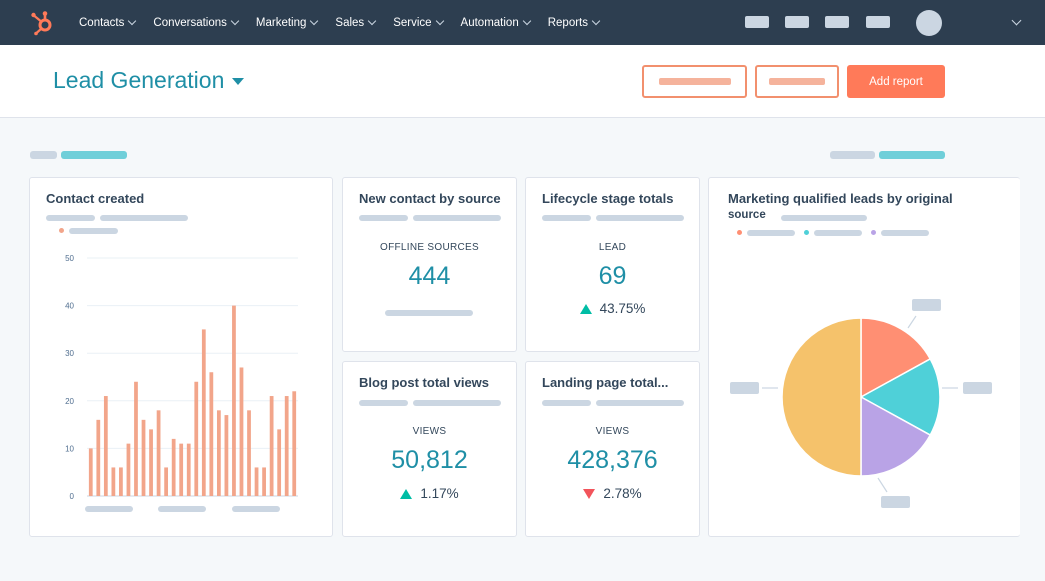 The image size is (1045, 581). I want to click on metric-change: 1.17%, so click(429, 493).